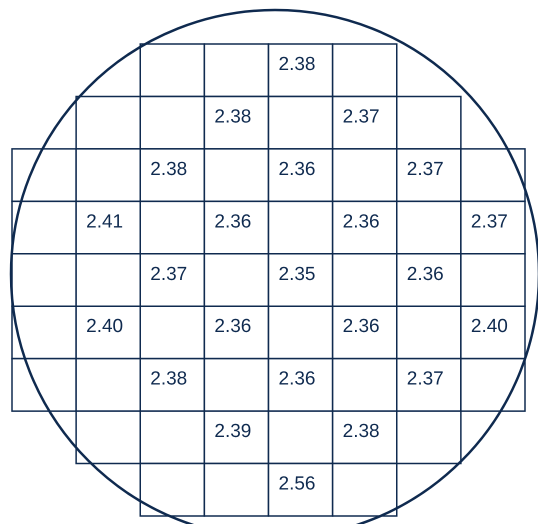 This screenshot has height=524, width=538. I want to click on data-label: 2.56, so click(297, 484).